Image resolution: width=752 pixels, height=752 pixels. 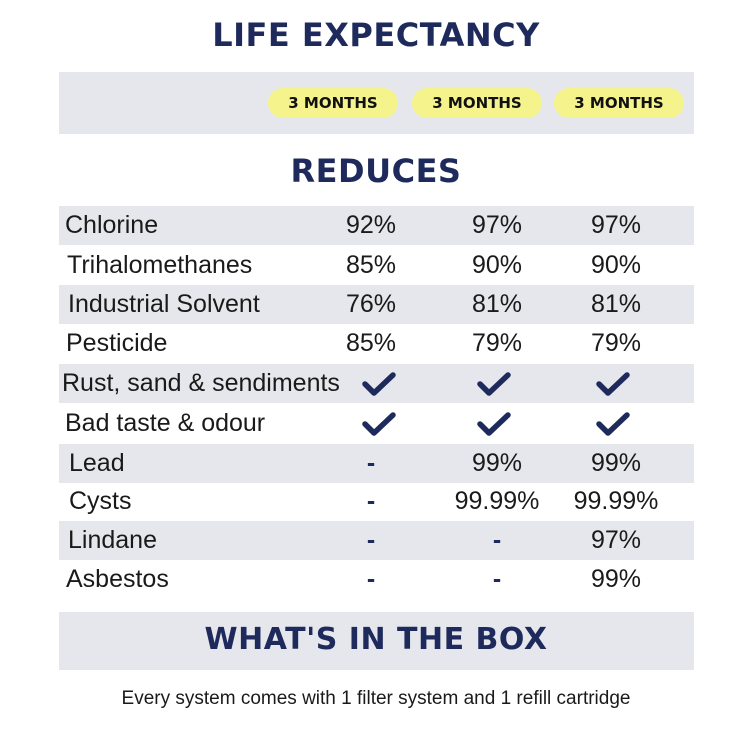 What do you see at coordinates (376, 171) in the screenshot?
I see `reduces-heading: REDUCES` at bounding box center [376, 171].